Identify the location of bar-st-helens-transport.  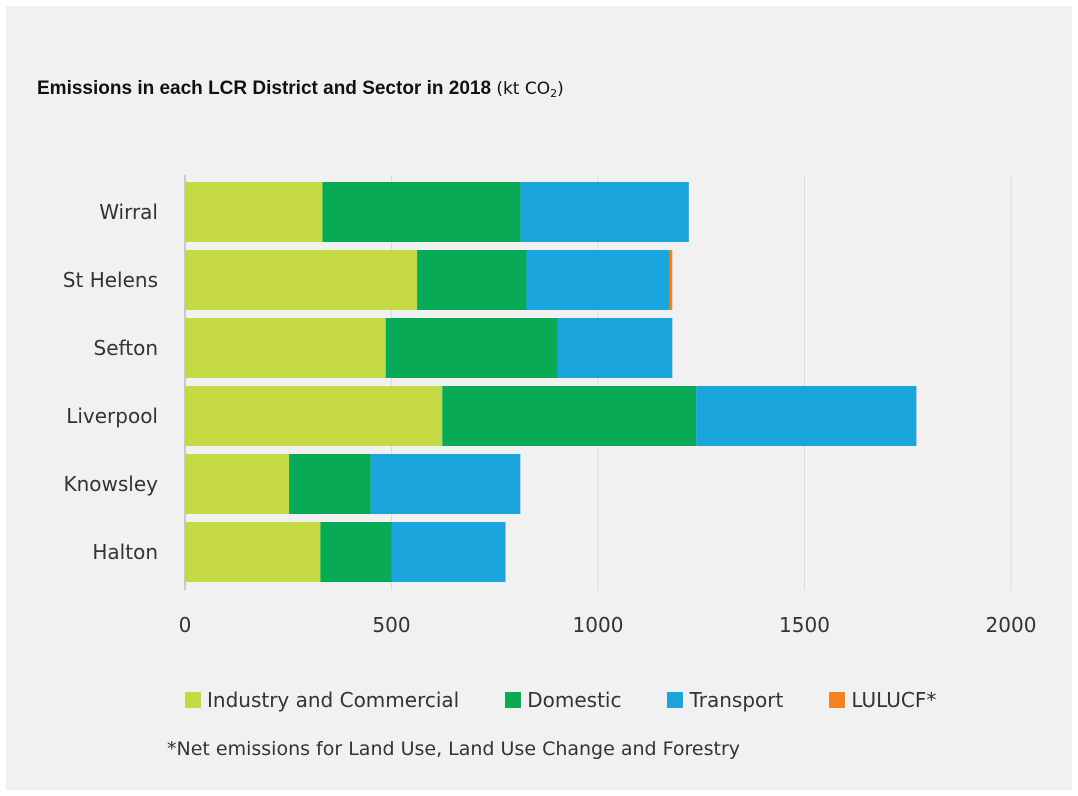
(598, 280).